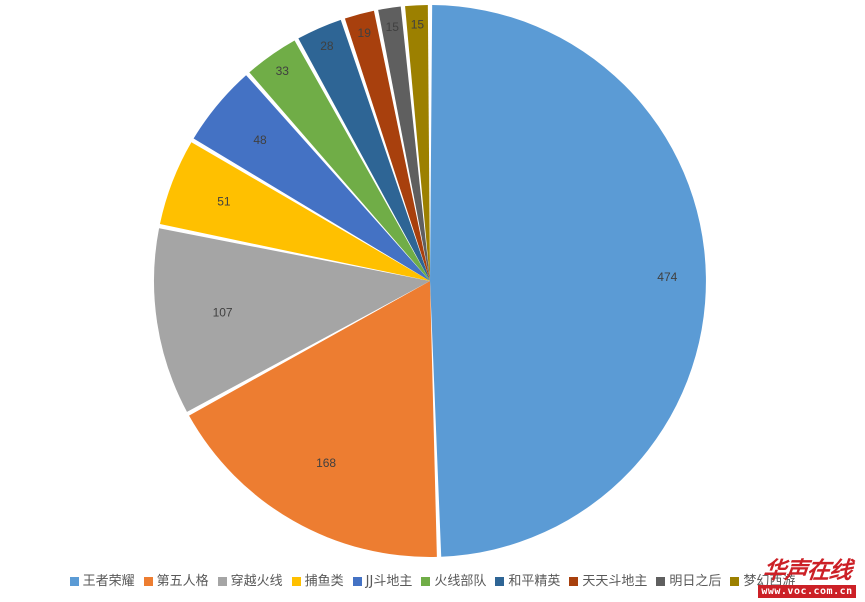 The height and width of the screenshot is (602, 865). I want to click on watermark-url: www.voc.com.cn, so click(807, 591).